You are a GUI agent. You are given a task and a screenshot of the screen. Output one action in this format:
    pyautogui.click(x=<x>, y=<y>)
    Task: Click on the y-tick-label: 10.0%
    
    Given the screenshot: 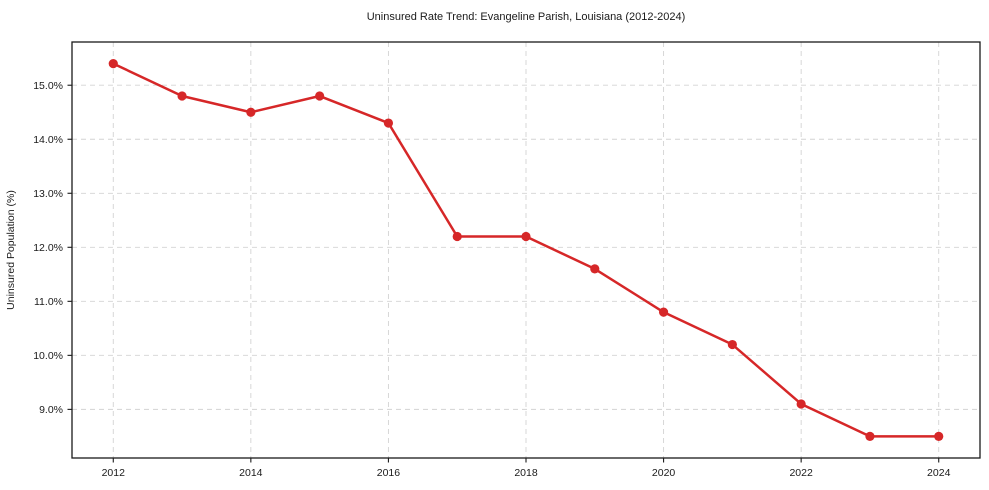 What is the action you would take?
    pyautogui.click(x=48, y=356)
    